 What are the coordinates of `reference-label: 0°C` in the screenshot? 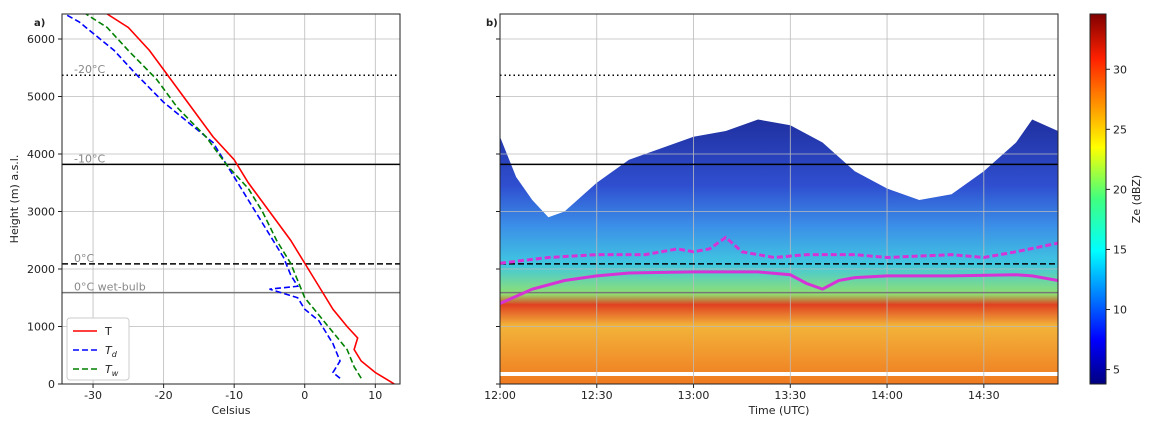 It's located at (84, 258).